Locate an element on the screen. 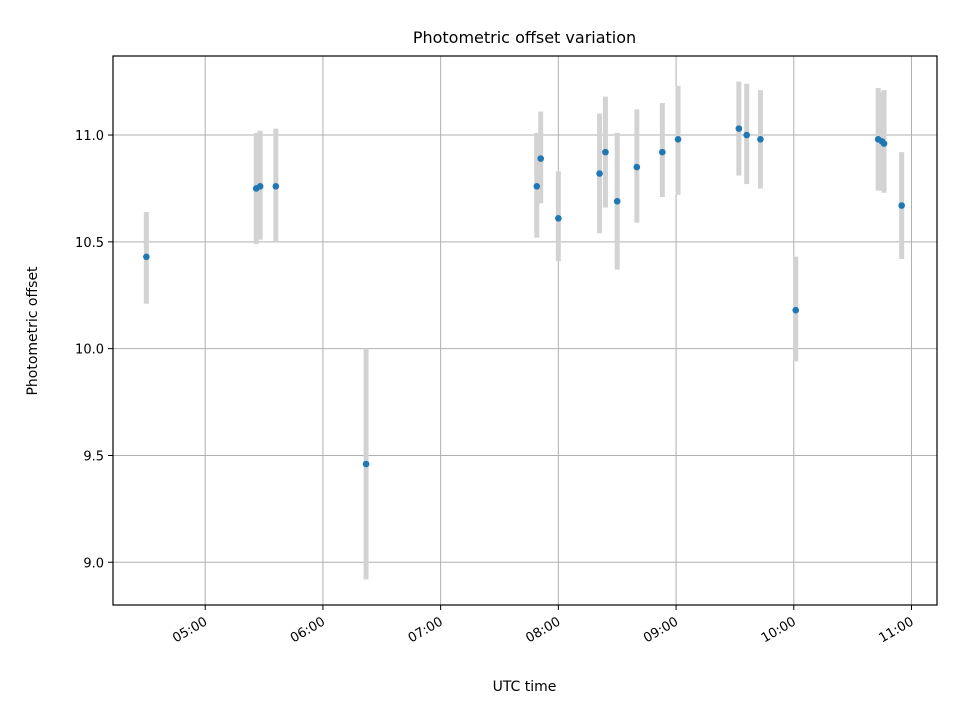 The width and height of the screenshot is (960, 720). y-tick-label: 9.5 is located at coordinates (93, 456).